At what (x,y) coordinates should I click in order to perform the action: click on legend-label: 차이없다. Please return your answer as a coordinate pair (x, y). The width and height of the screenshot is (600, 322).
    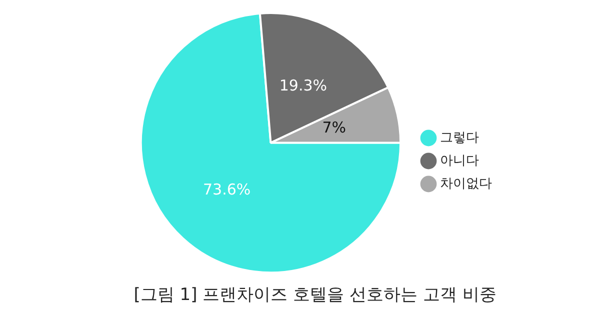
    Looking at the image, I should click on (466, 184).